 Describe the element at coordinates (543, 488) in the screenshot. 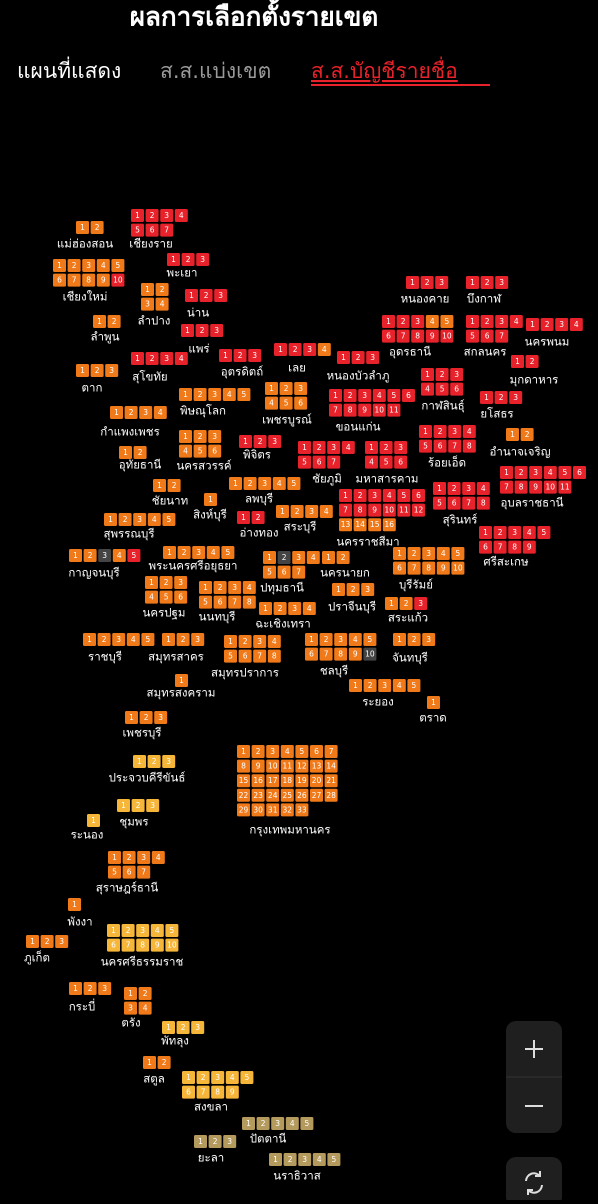

I see `province: 1 2 3 4 5 6 7 8 9 10 11 อุบลราชธานี` at that location.